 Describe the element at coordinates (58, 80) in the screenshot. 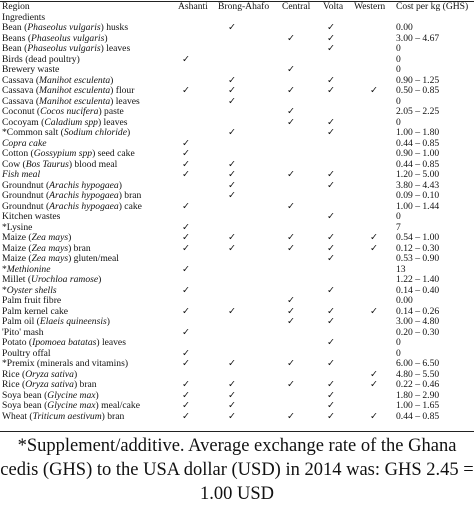

I see `ingredient-name: Cassava (Manihot esculenta)` at that location.